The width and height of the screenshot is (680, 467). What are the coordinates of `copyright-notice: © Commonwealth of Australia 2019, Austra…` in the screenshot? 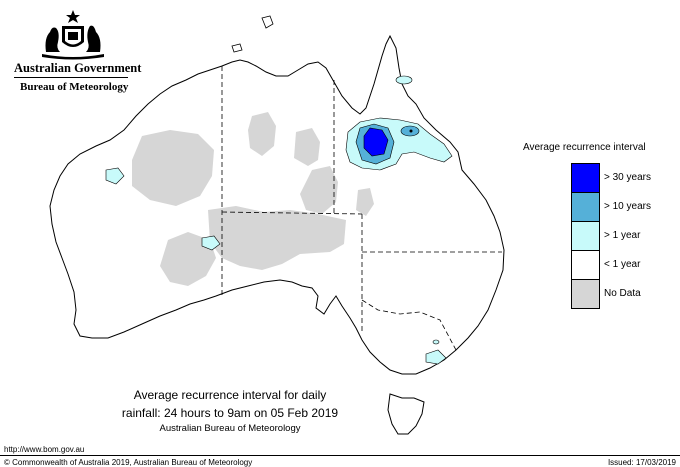 It's located at (128, 462).